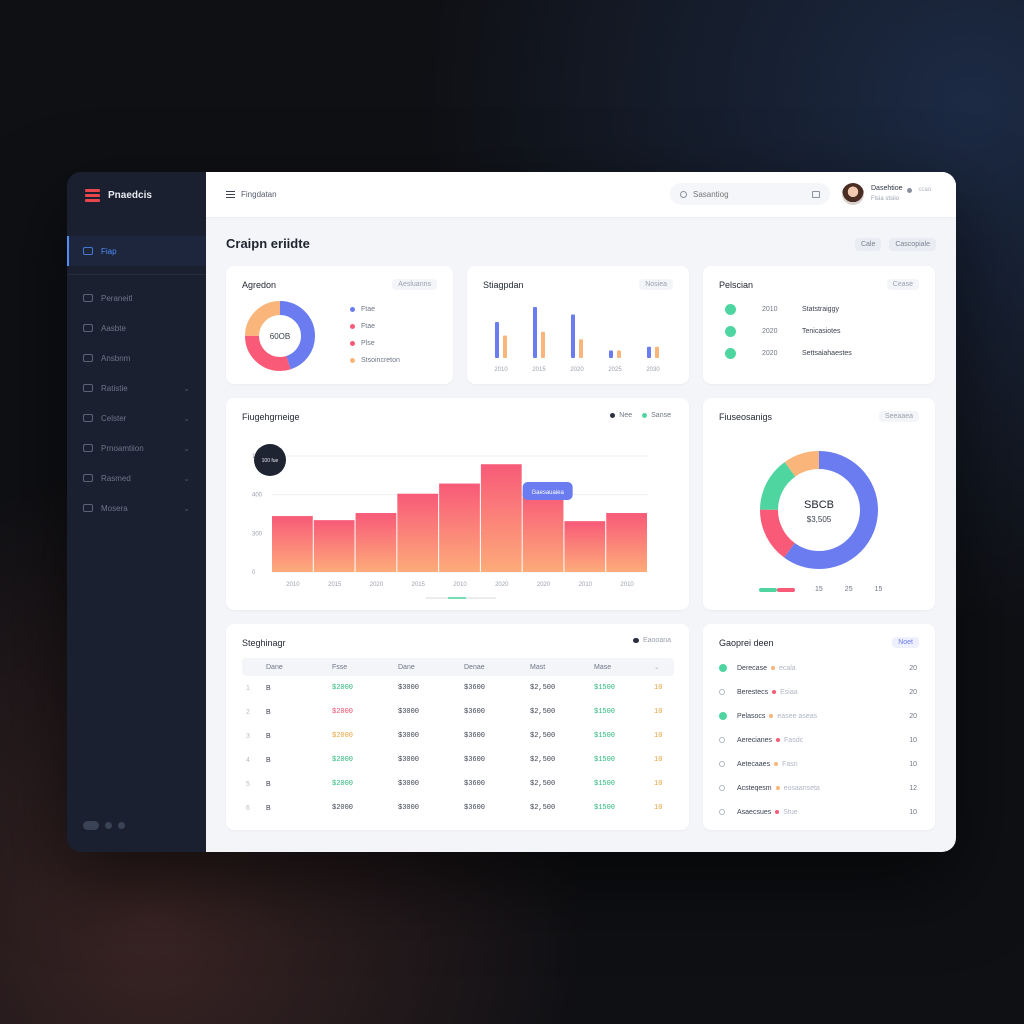 This screenshot has width=1024, height=1024. Describe the element at coordinates (474, 667) in the screenshot. I see `column-header: Denae` at that location.